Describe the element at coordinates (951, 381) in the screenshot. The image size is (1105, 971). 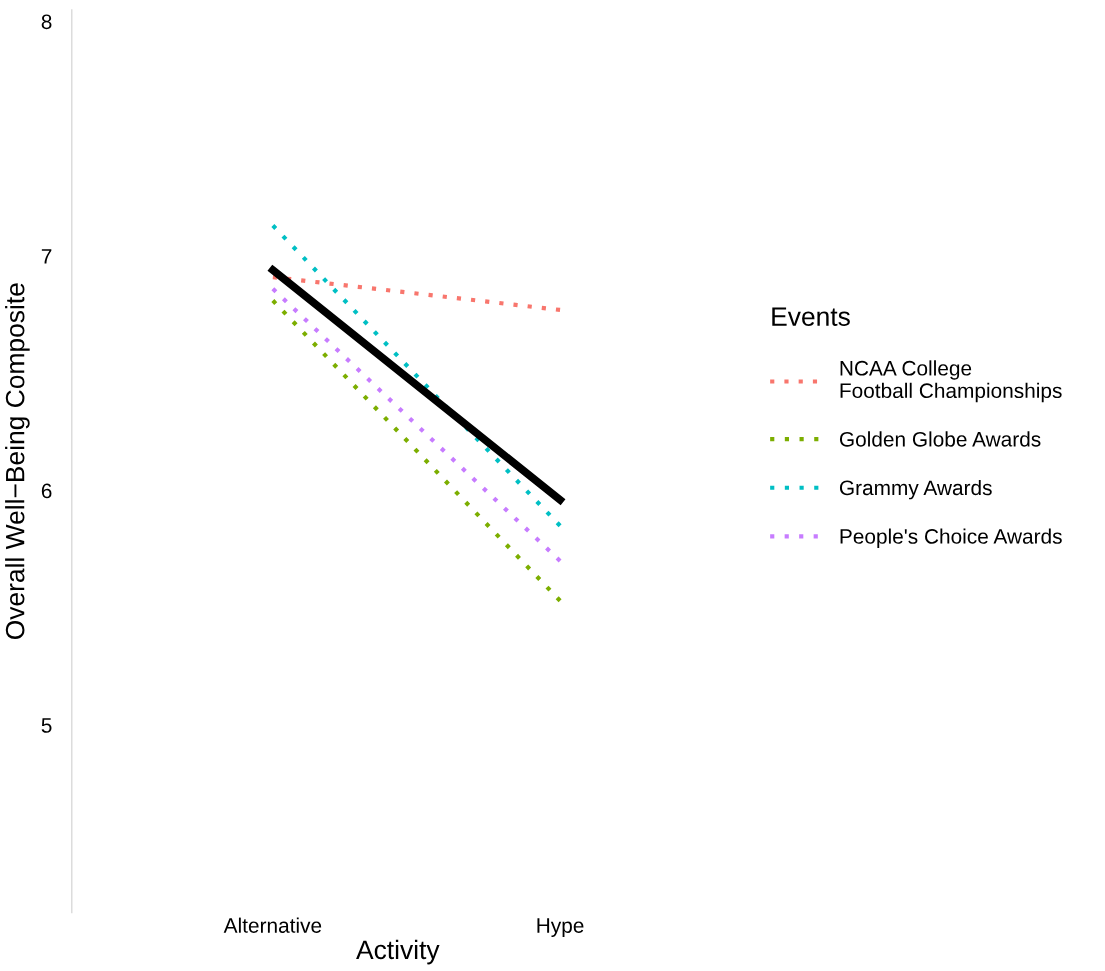
I see `legend-label: NCAA College Football Championships` at that location.